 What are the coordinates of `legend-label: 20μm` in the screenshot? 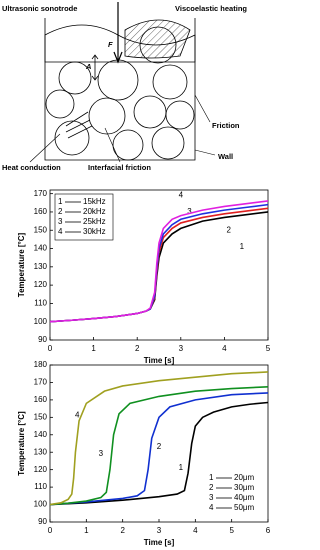 It's located at (244, 477).